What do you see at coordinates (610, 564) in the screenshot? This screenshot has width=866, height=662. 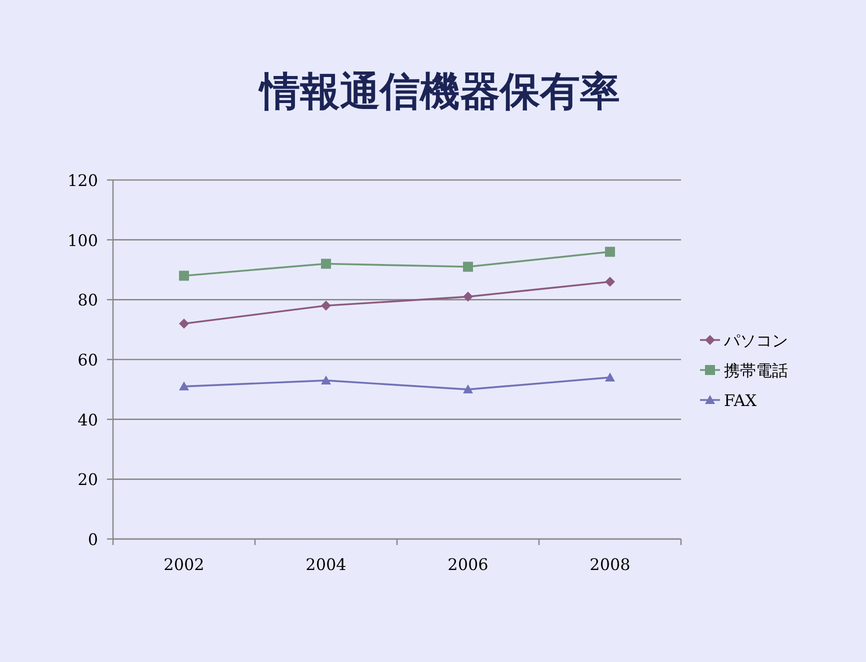 I see `x-tick-label: 2008` at bounding box center [610, 564].